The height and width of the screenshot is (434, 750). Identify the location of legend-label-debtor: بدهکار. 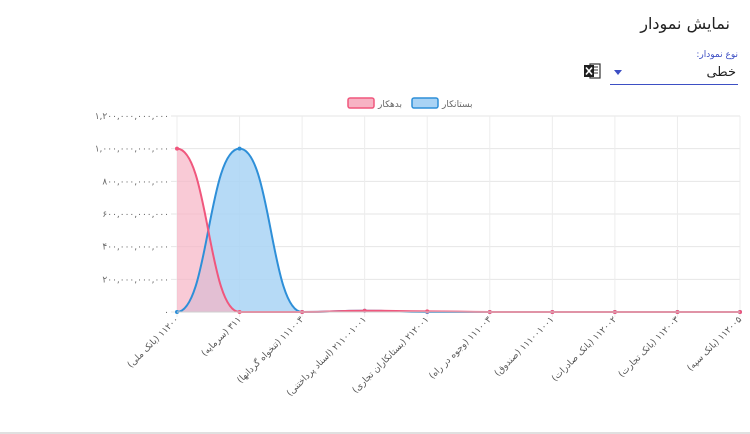
(389, 105).